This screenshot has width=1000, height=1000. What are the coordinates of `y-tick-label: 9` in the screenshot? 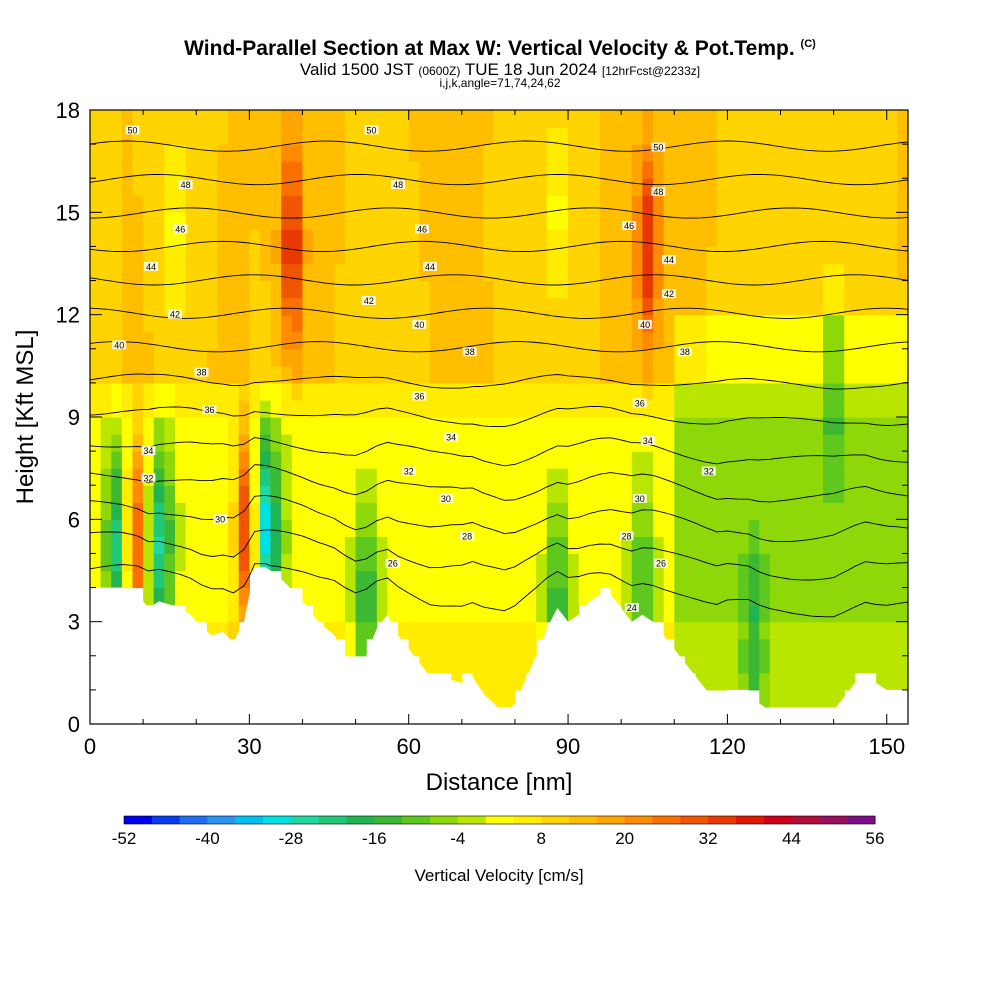 It's located at (74, 417).